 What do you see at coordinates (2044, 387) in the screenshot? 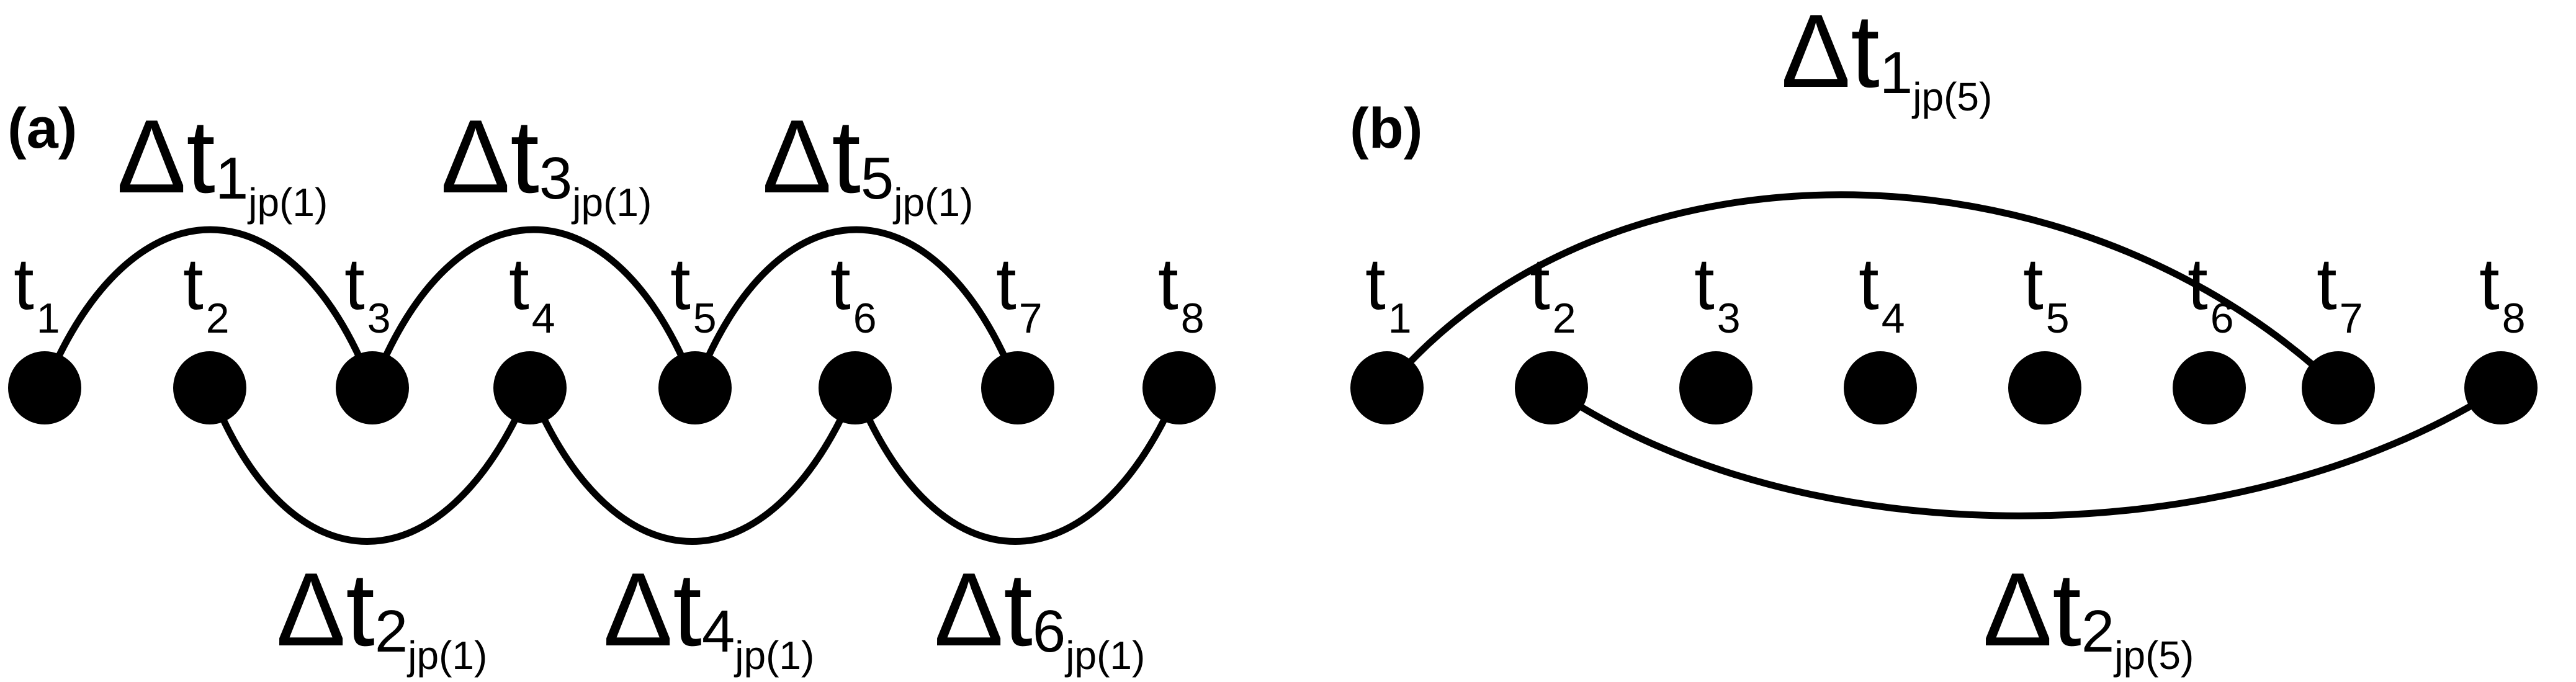
I see `node-b-t5` at bounding box center [2044, 387].